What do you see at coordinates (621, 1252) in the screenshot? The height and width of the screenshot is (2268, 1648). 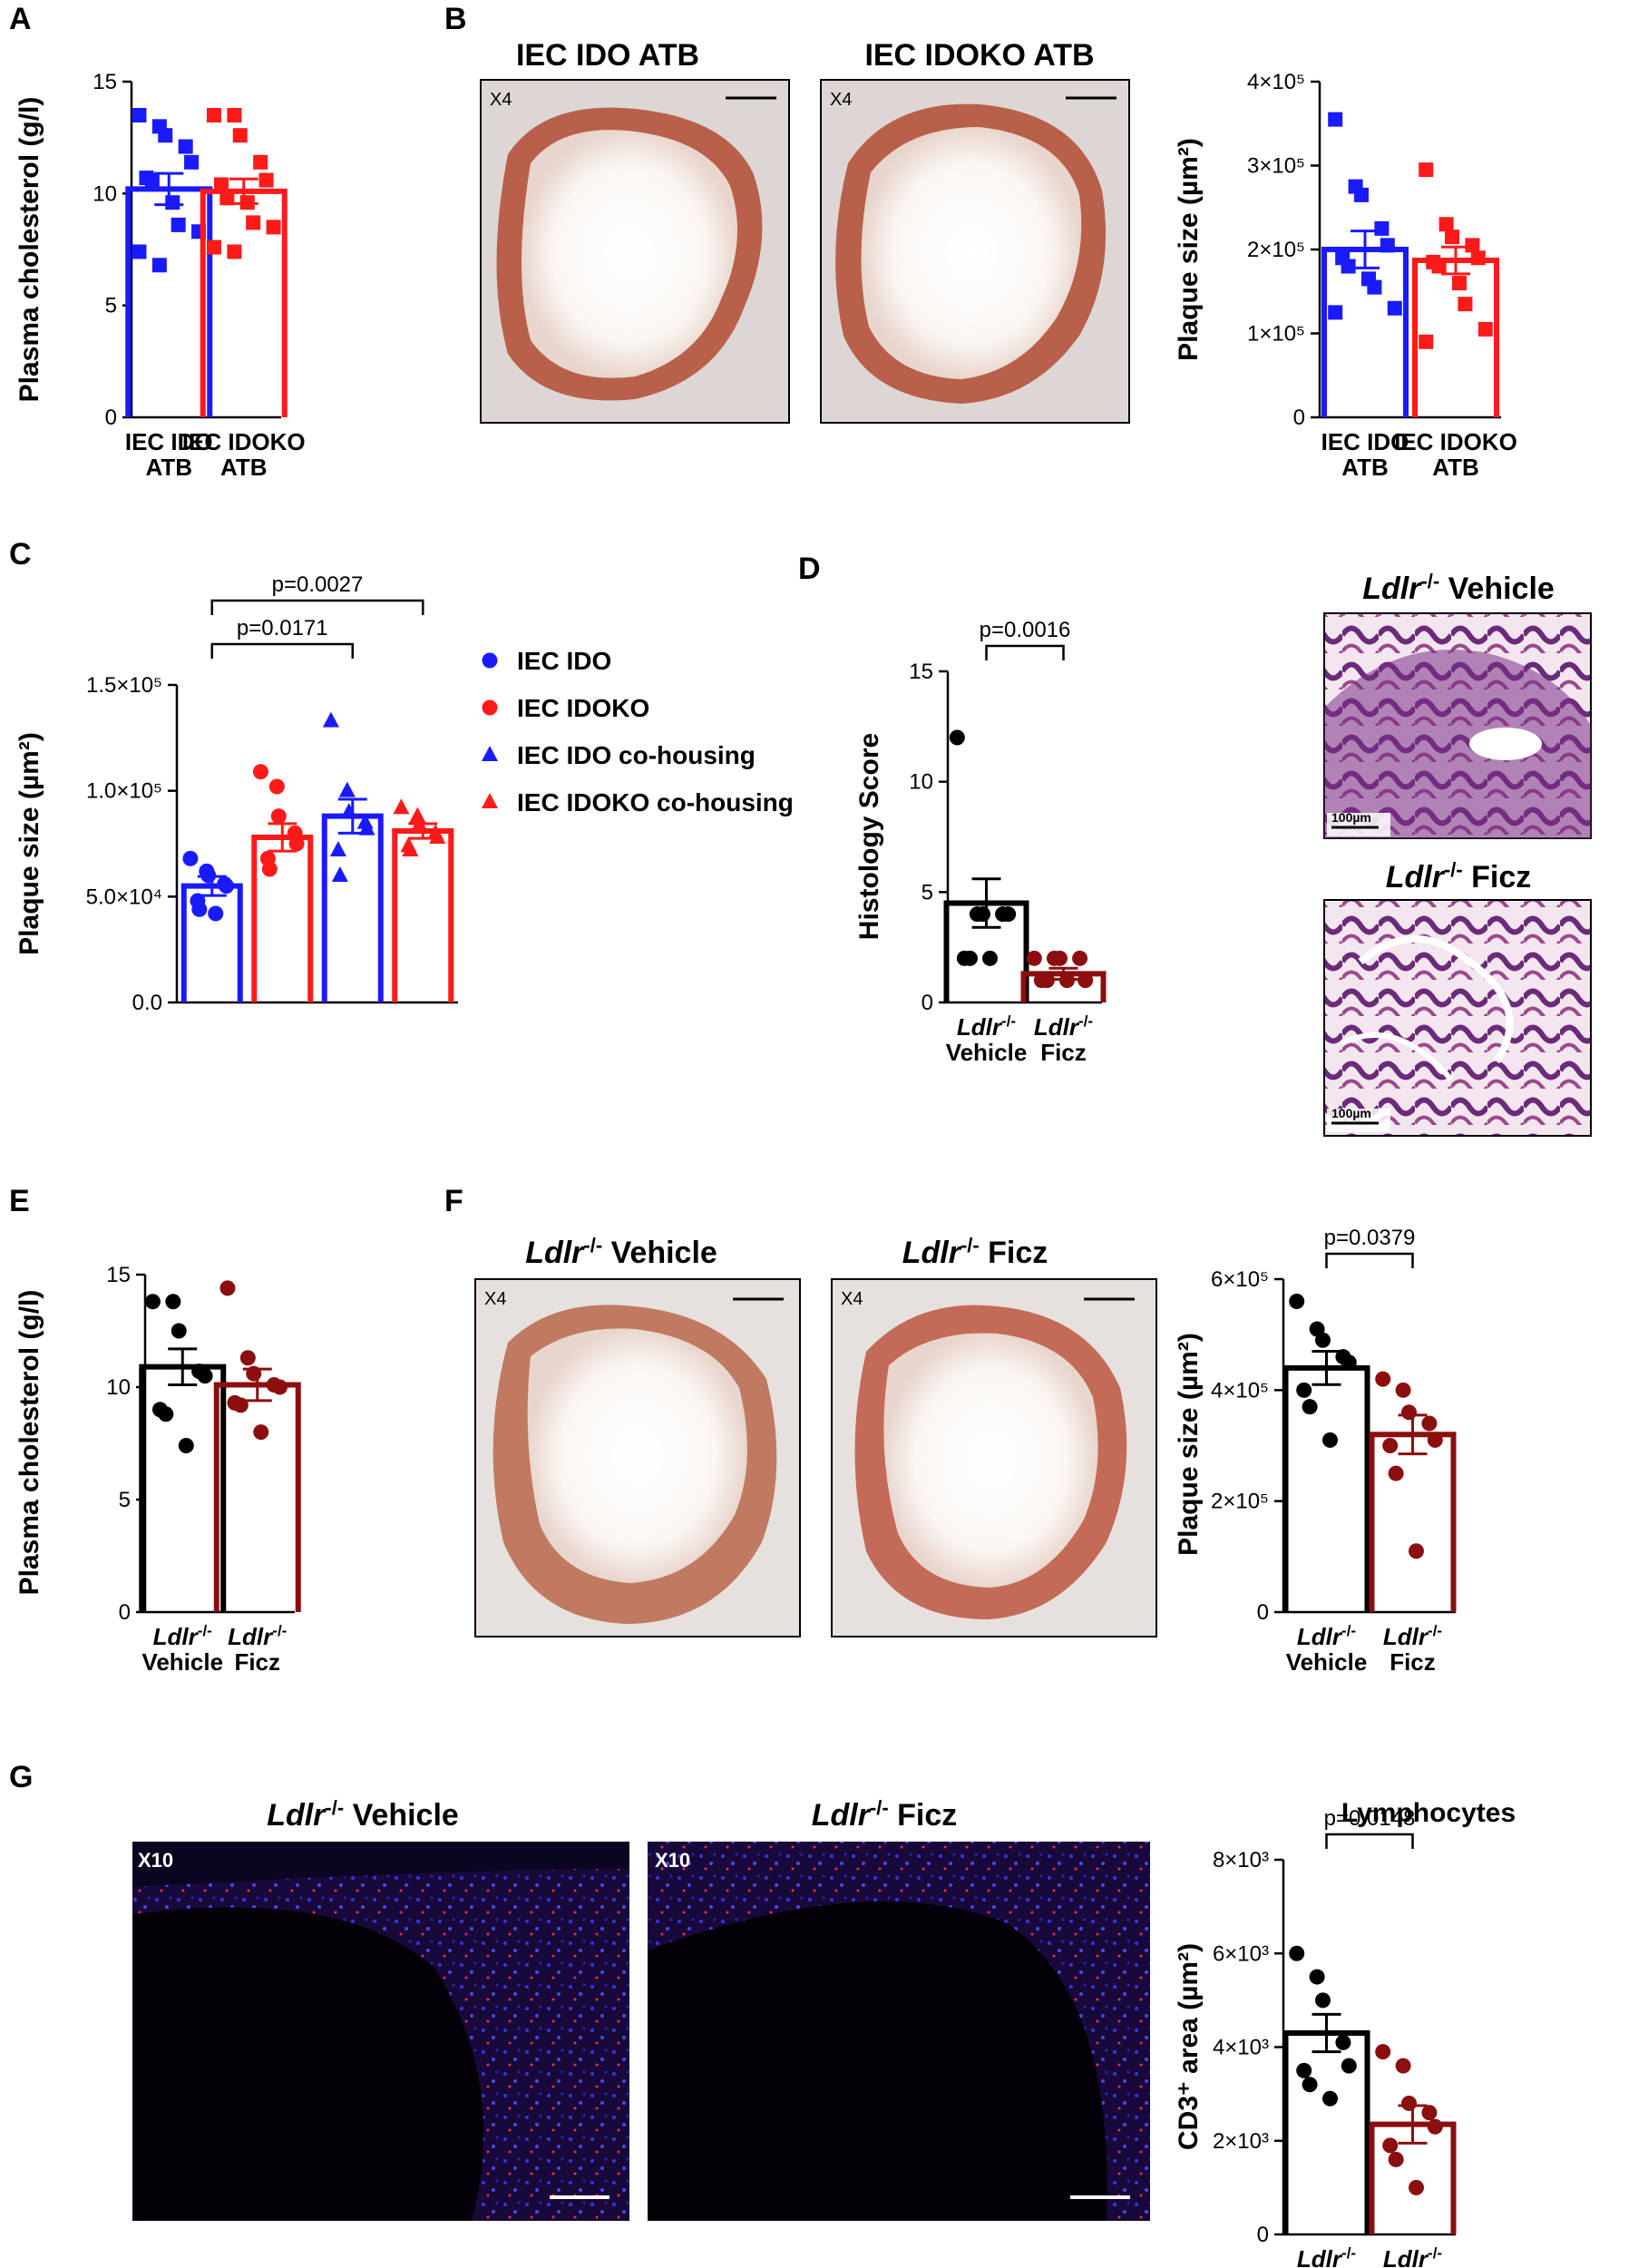 I see `image-title-f1: Ldlr-/- Vehicle` at bounding box center [621, 1252].